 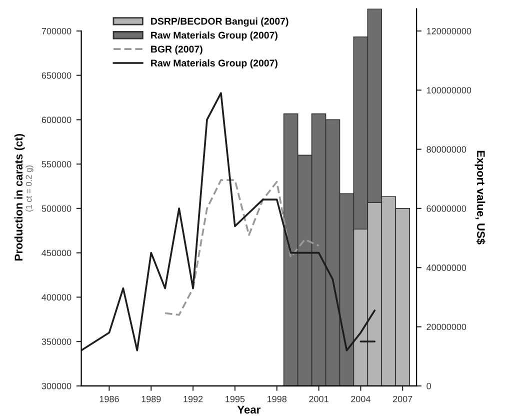 What do you see at coordinates (402, 399) in the screenshot?
I see `x-tick-label: 2007` at bounding box center [402, 399].